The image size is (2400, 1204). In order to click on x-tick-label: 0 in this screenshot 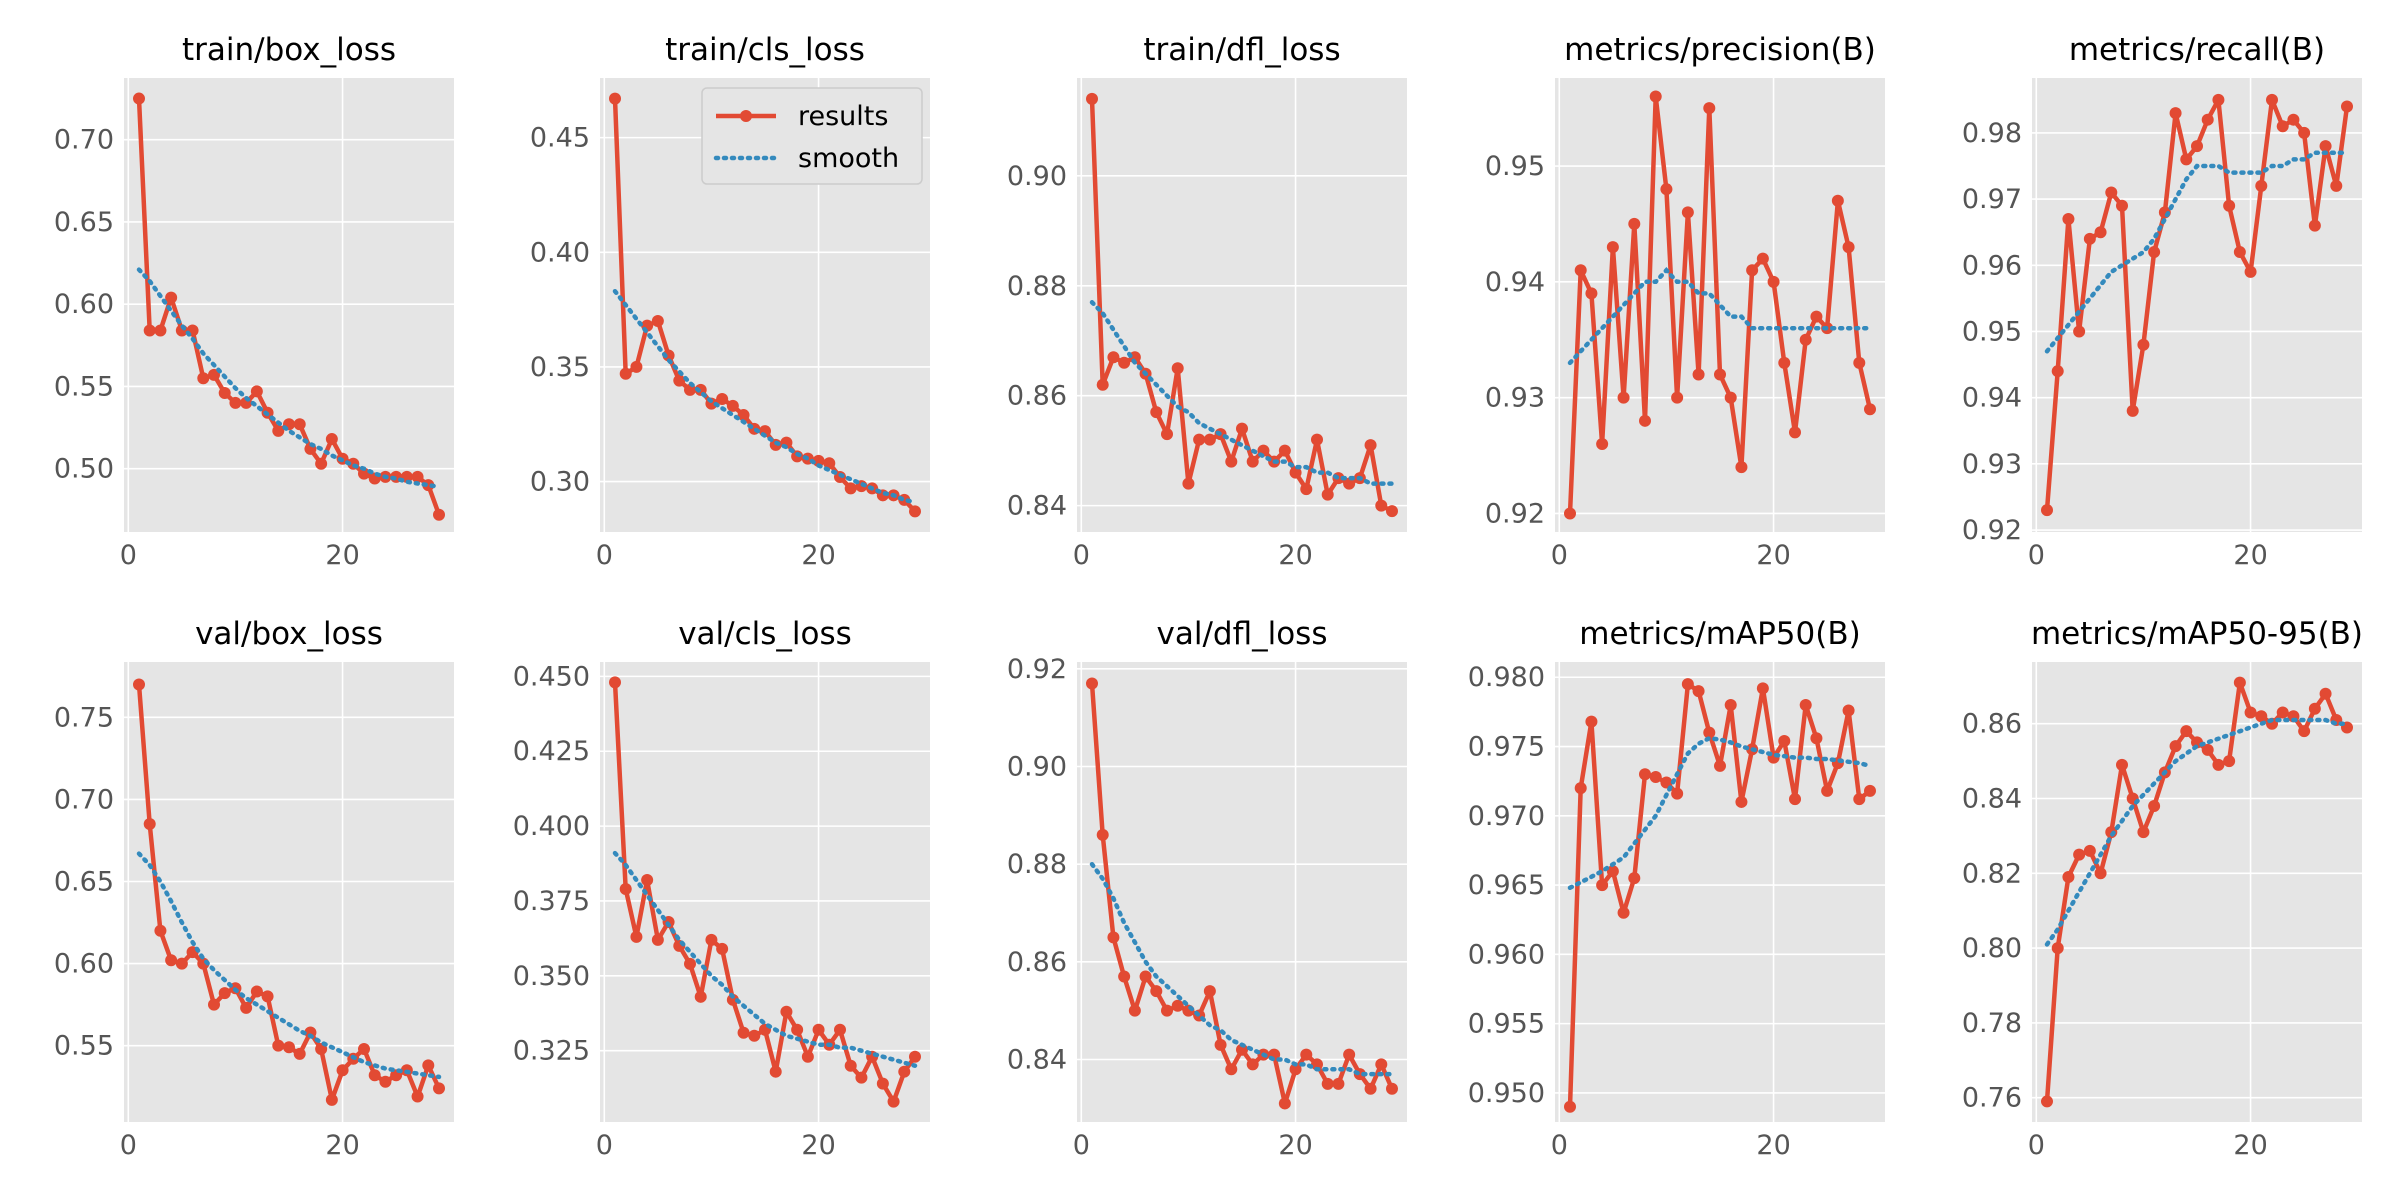, I will do `click(604, 555)`.